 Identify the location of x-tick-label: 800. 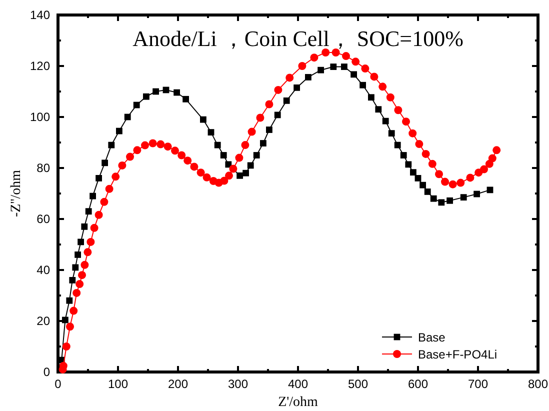
(538, 384).